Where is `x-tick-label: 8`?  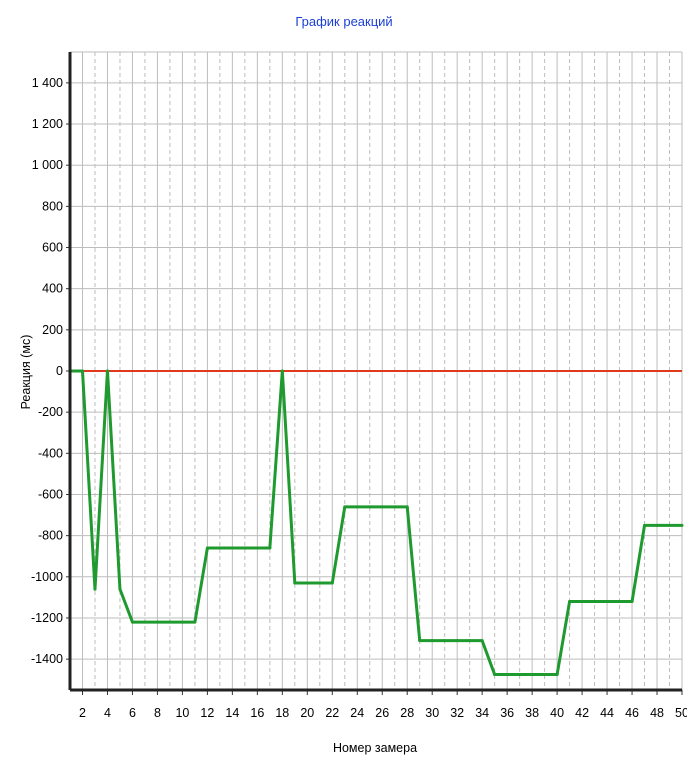 x-tick-label: 8 is located at coordinates (157, 713).